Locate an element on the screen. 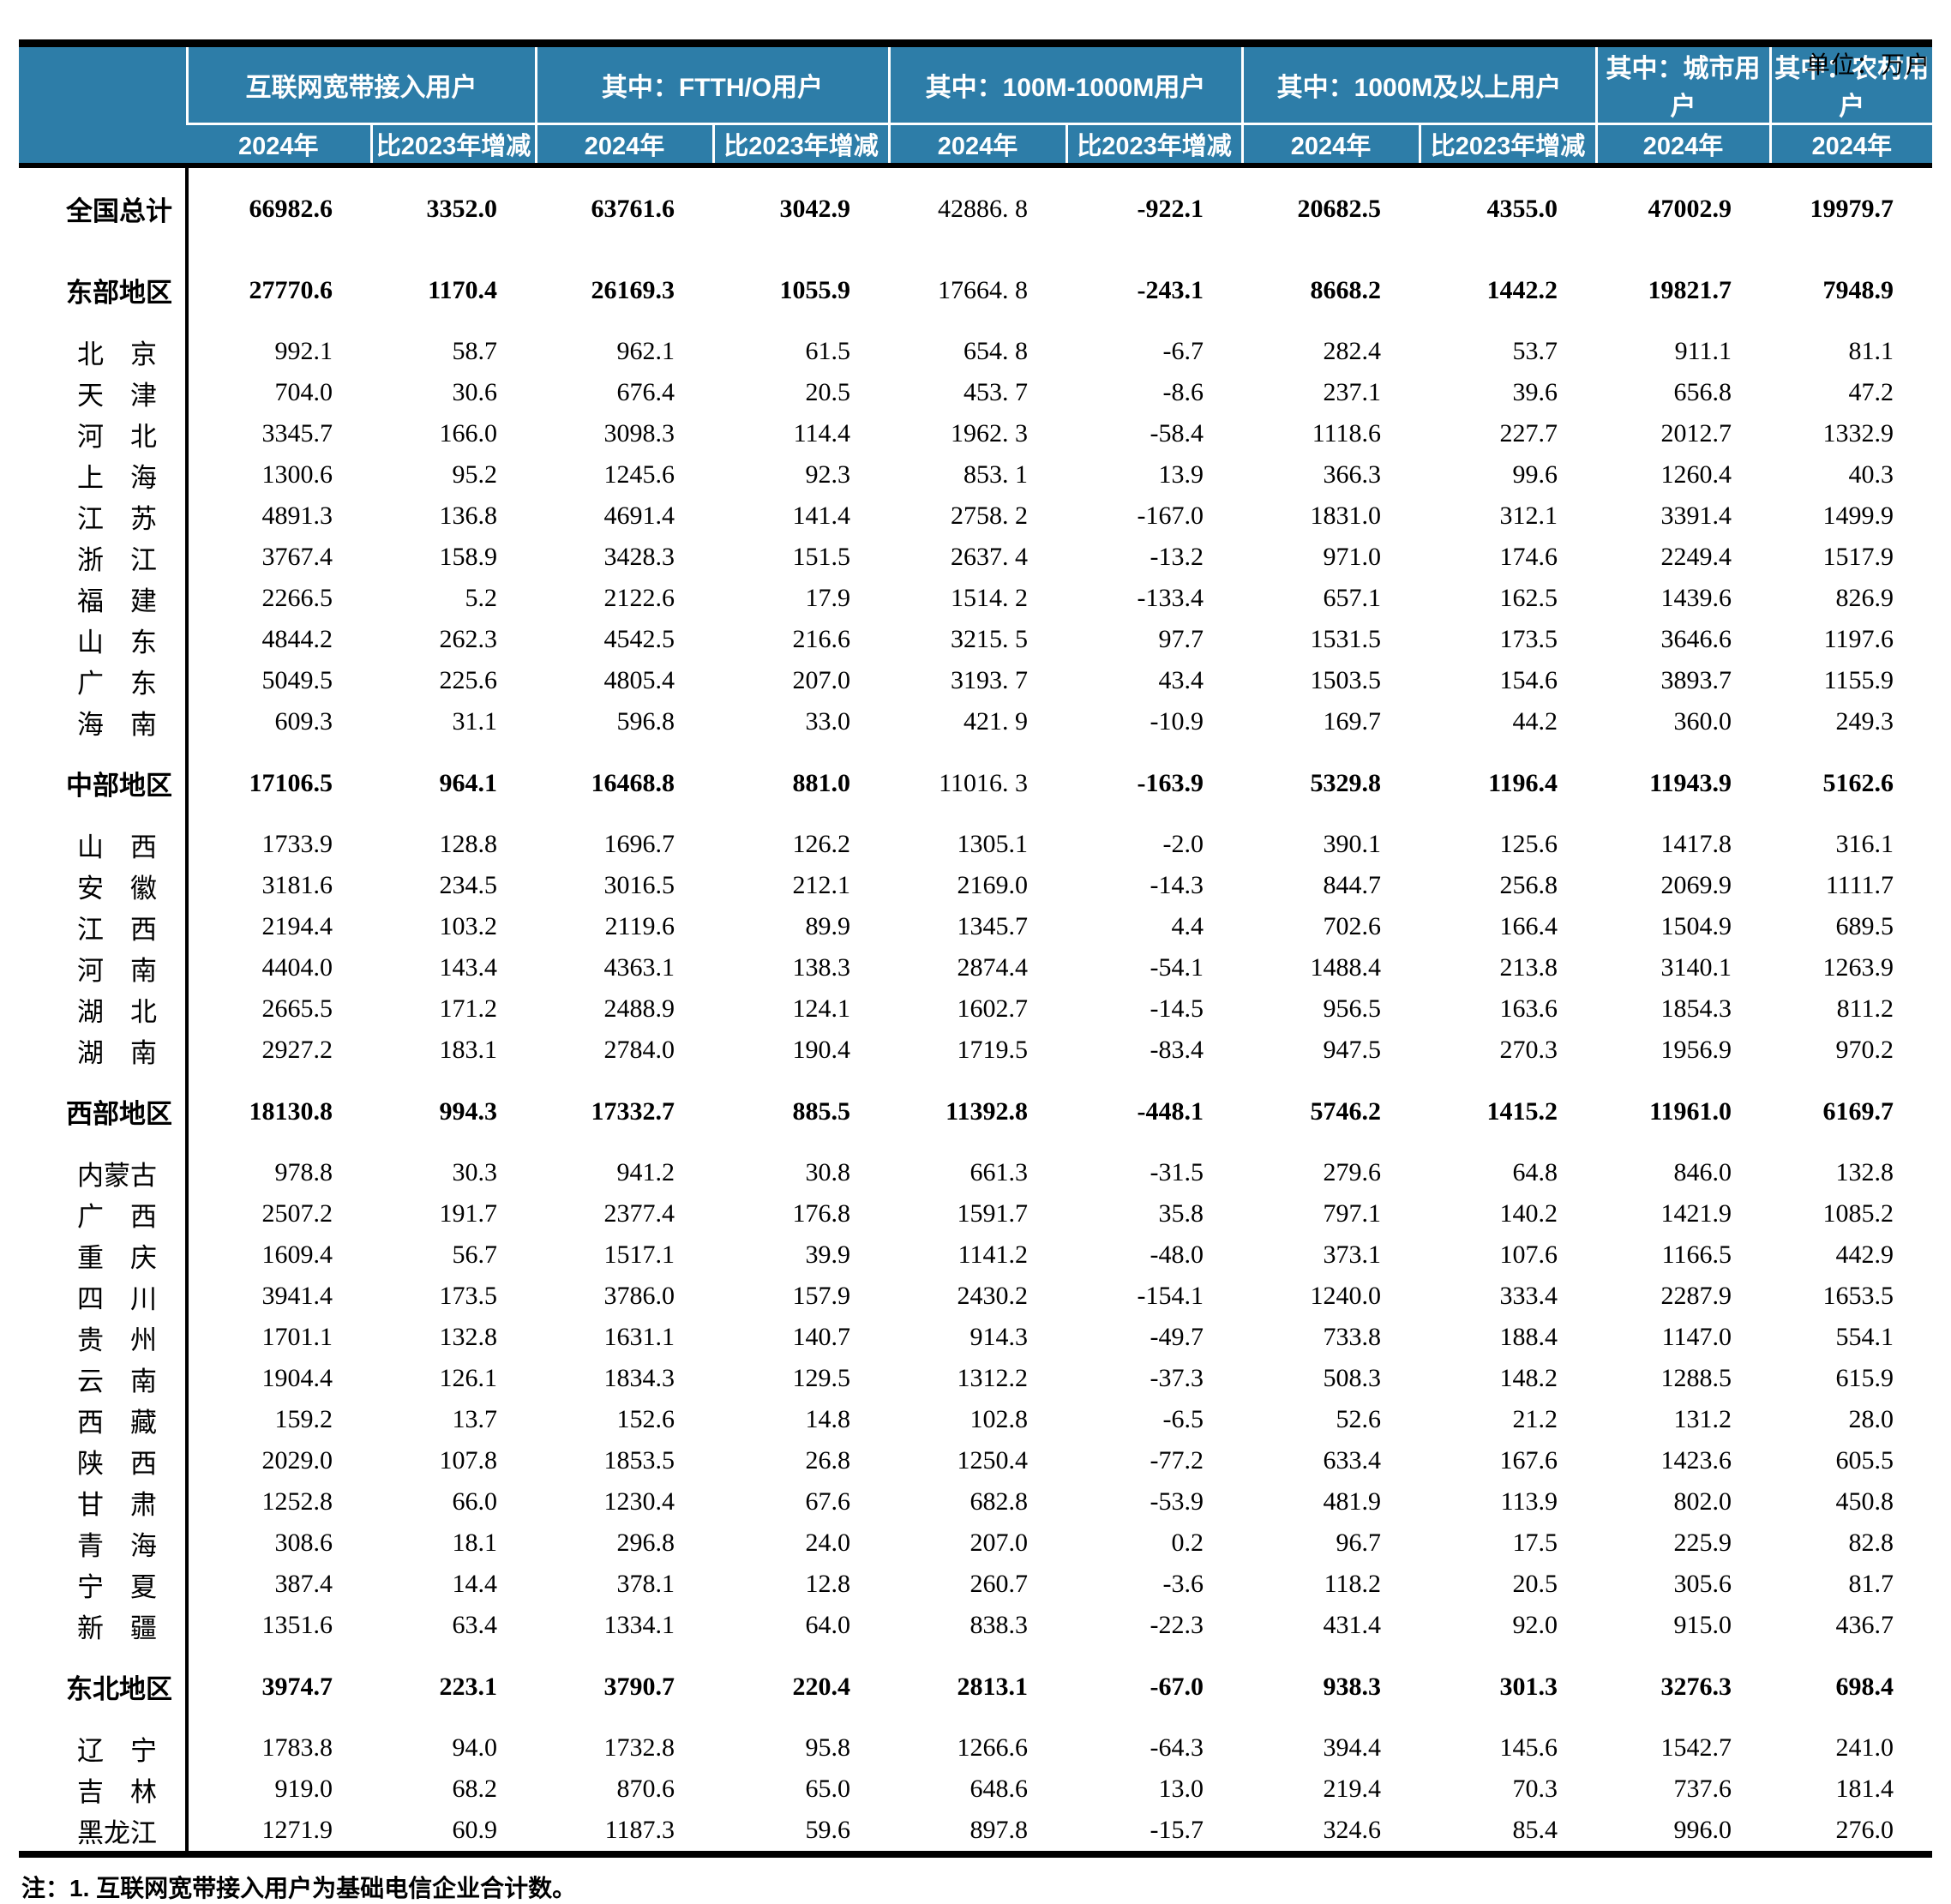  data-cell: 2430.2 is located at coordinates (993, 1296).